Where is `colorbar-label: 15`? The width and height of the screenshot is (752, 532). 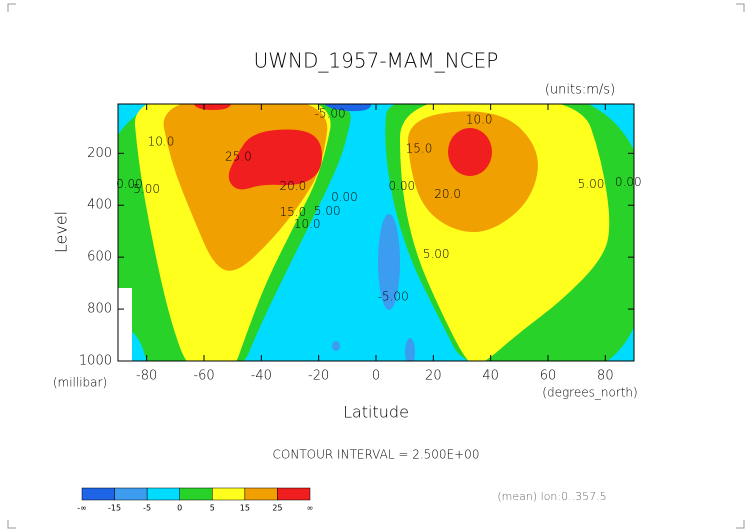
colorbar-label: 15 is located at coordinates (245, 508).